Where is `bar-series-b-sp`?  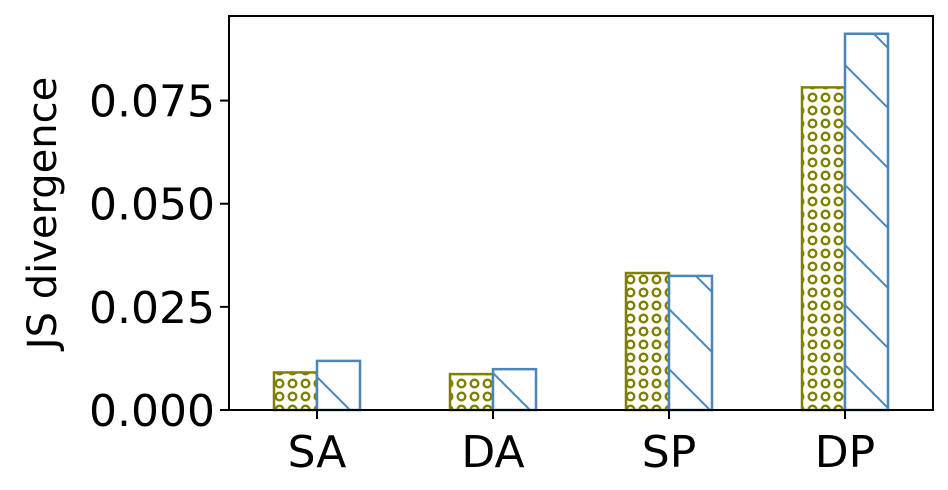
bar-series-b-sp is located at coordinates (690, 343).